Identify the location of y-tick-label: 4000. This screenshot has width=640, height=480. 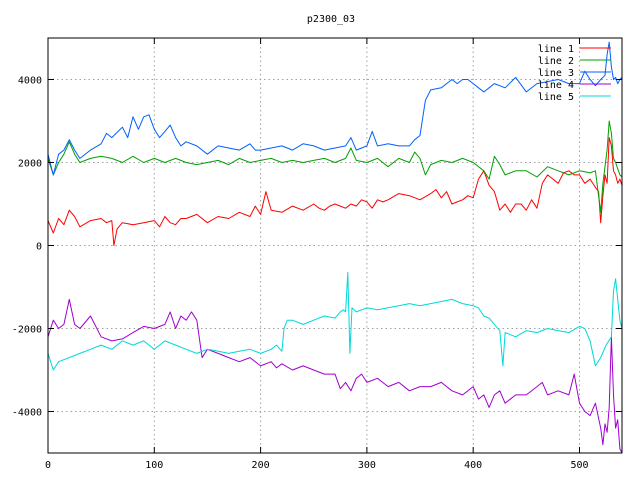
(30, 81).